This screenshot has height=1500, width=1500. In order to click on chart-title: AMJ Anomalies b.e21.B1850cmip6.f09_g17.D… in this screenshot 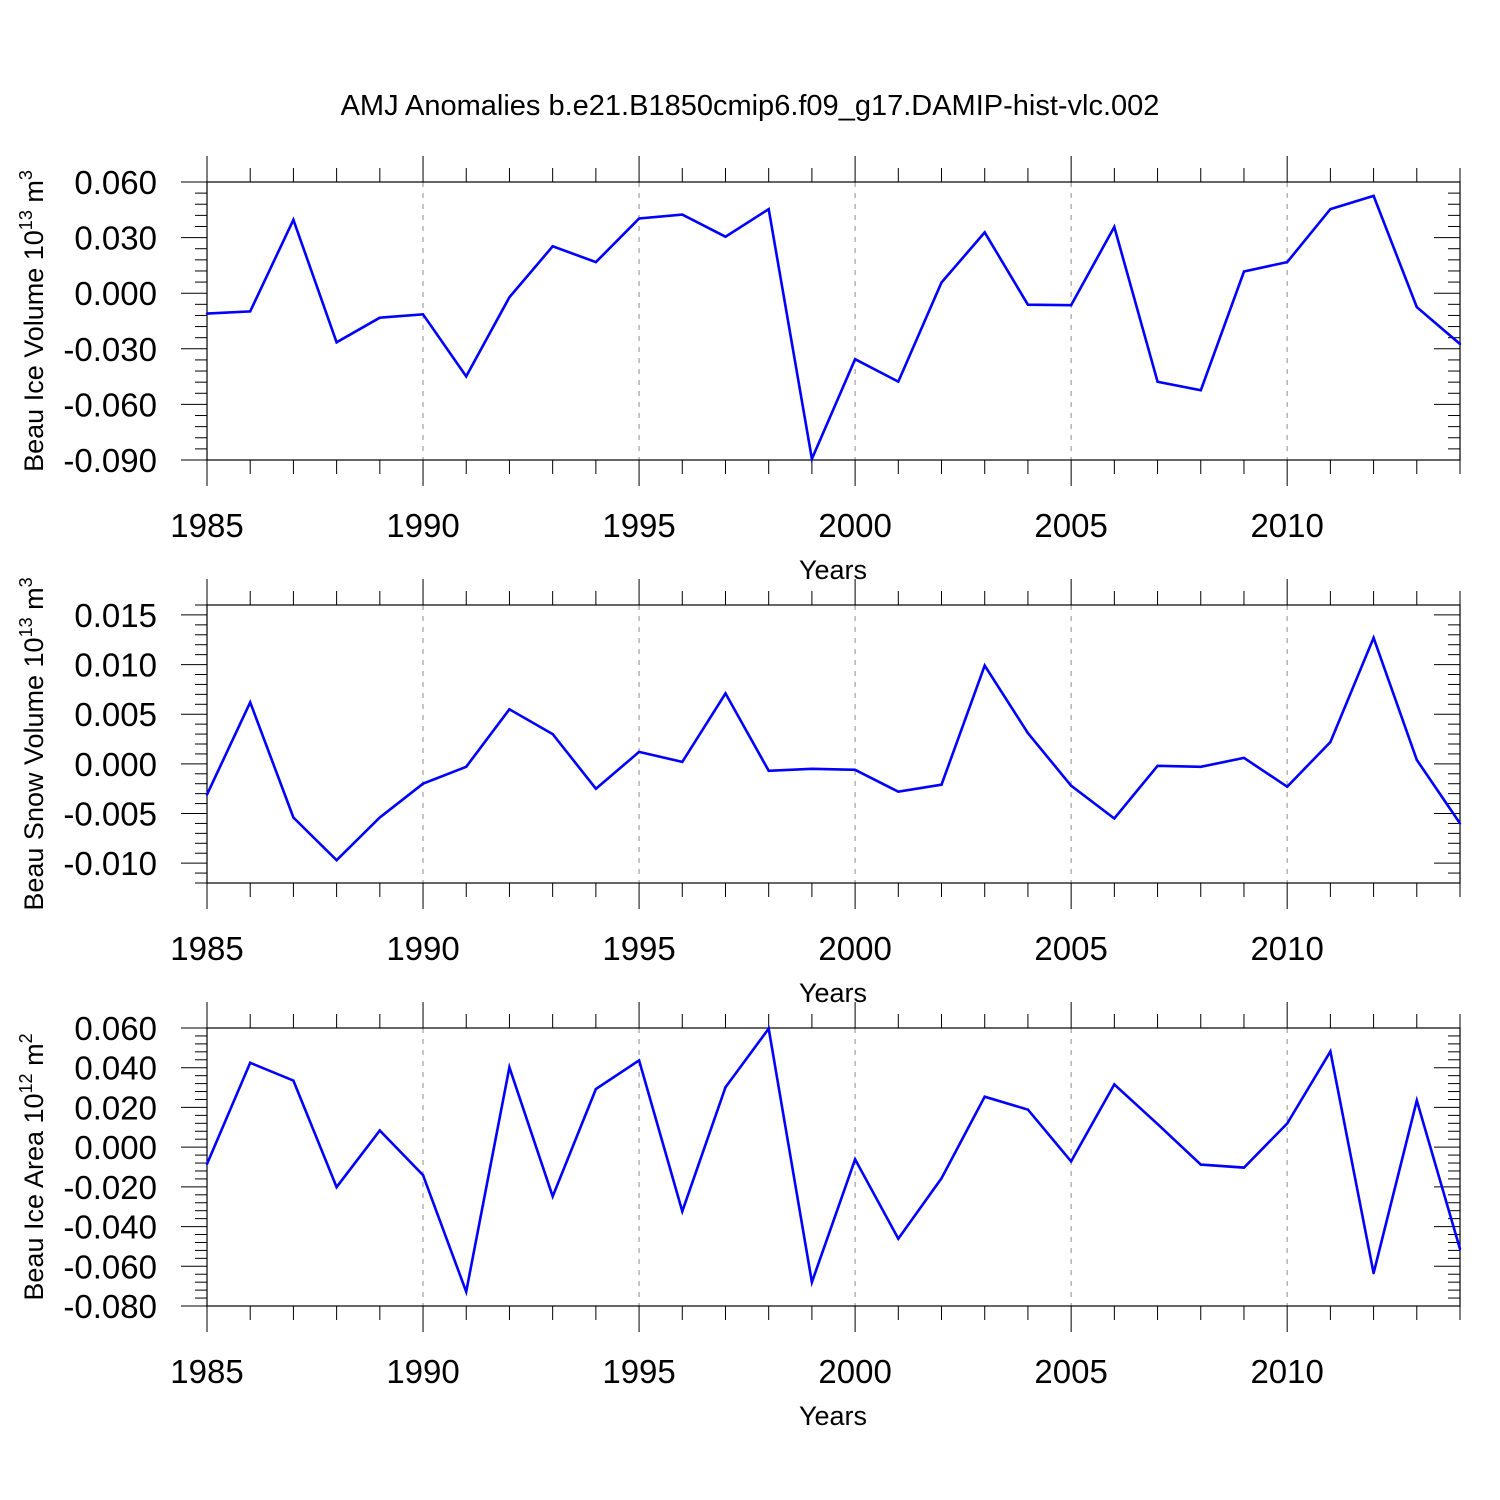, I will do `click(750, 106)`.